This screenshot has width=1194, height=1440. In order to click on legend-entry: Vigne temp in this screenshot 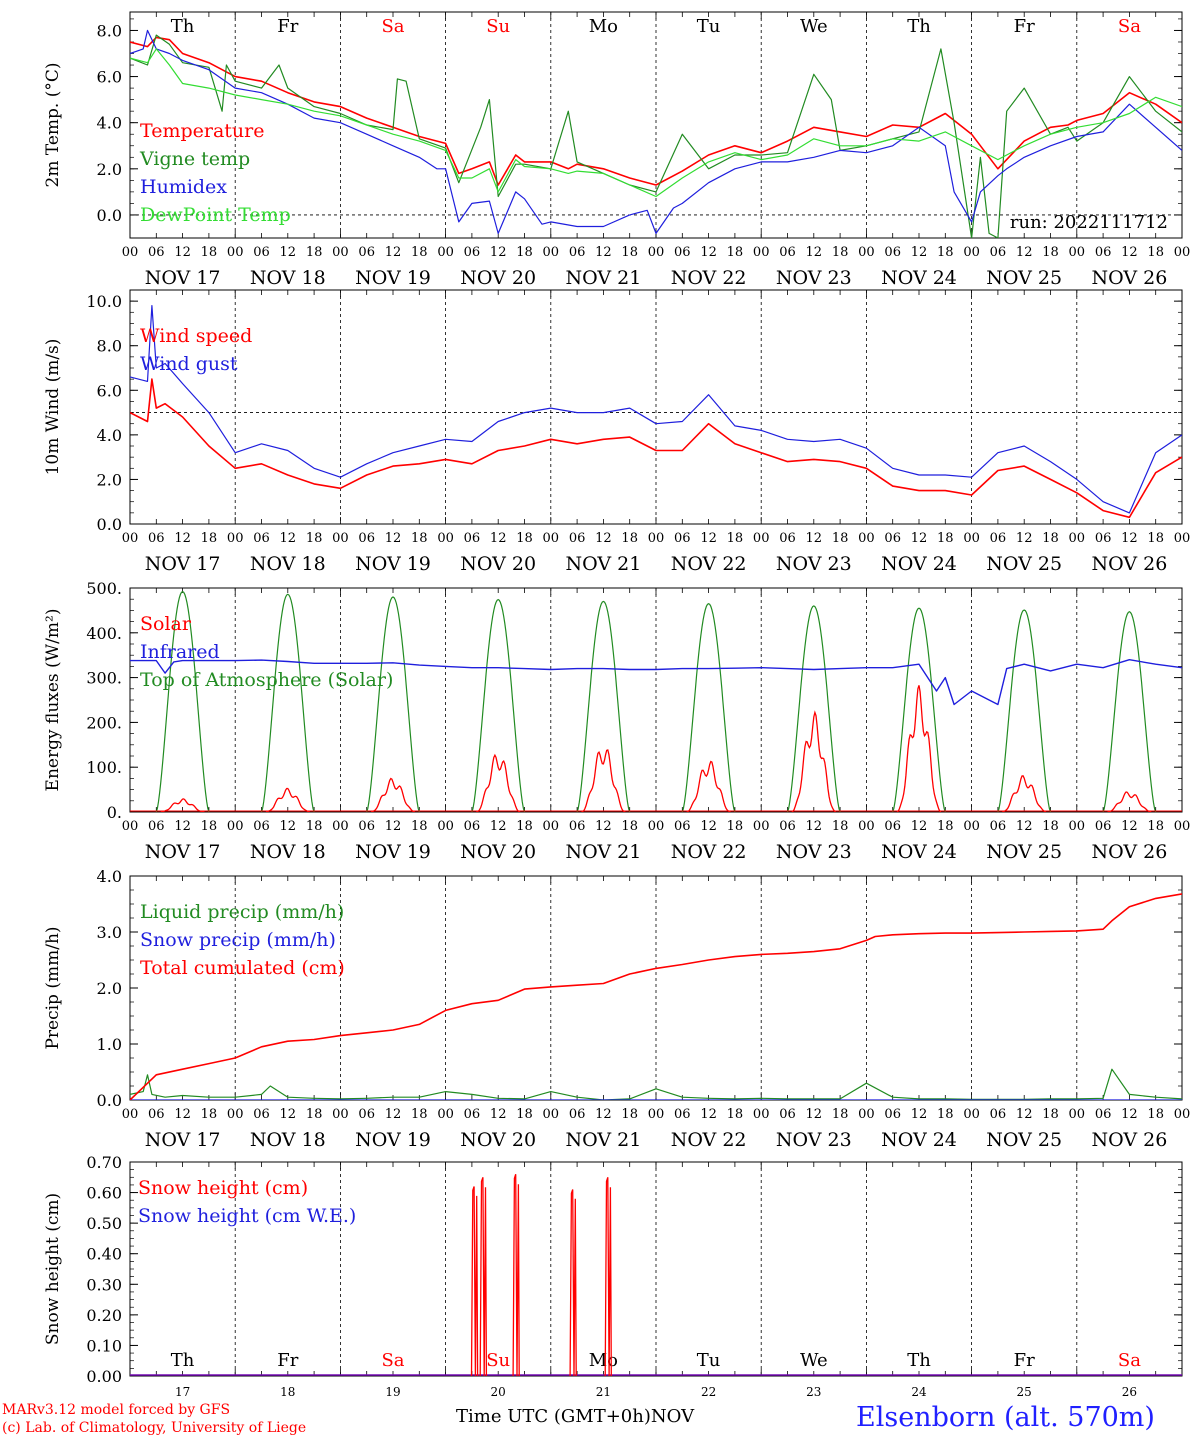, I will do `click(194, 159)`.